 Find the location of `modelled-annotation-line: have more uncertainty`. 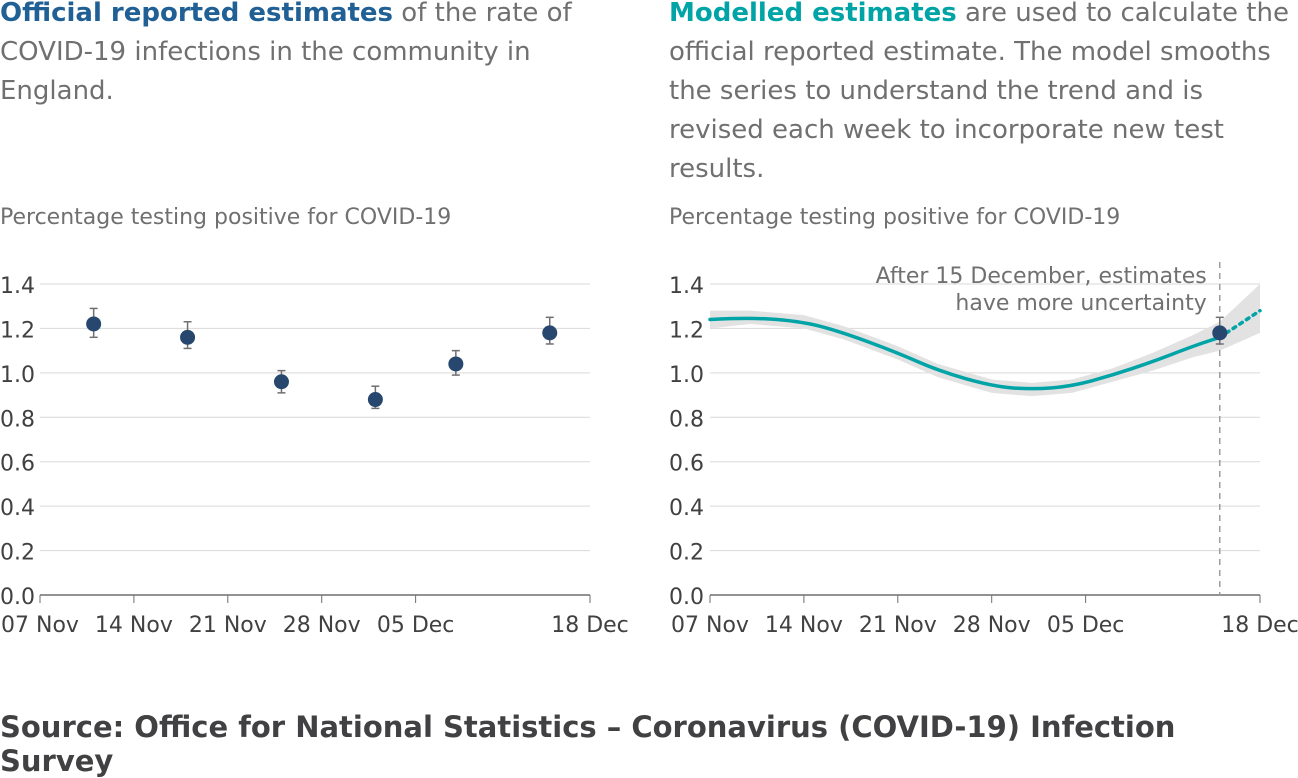

modelled-annotation-line: have more uncertainty is located at coordinates (1080, 303).